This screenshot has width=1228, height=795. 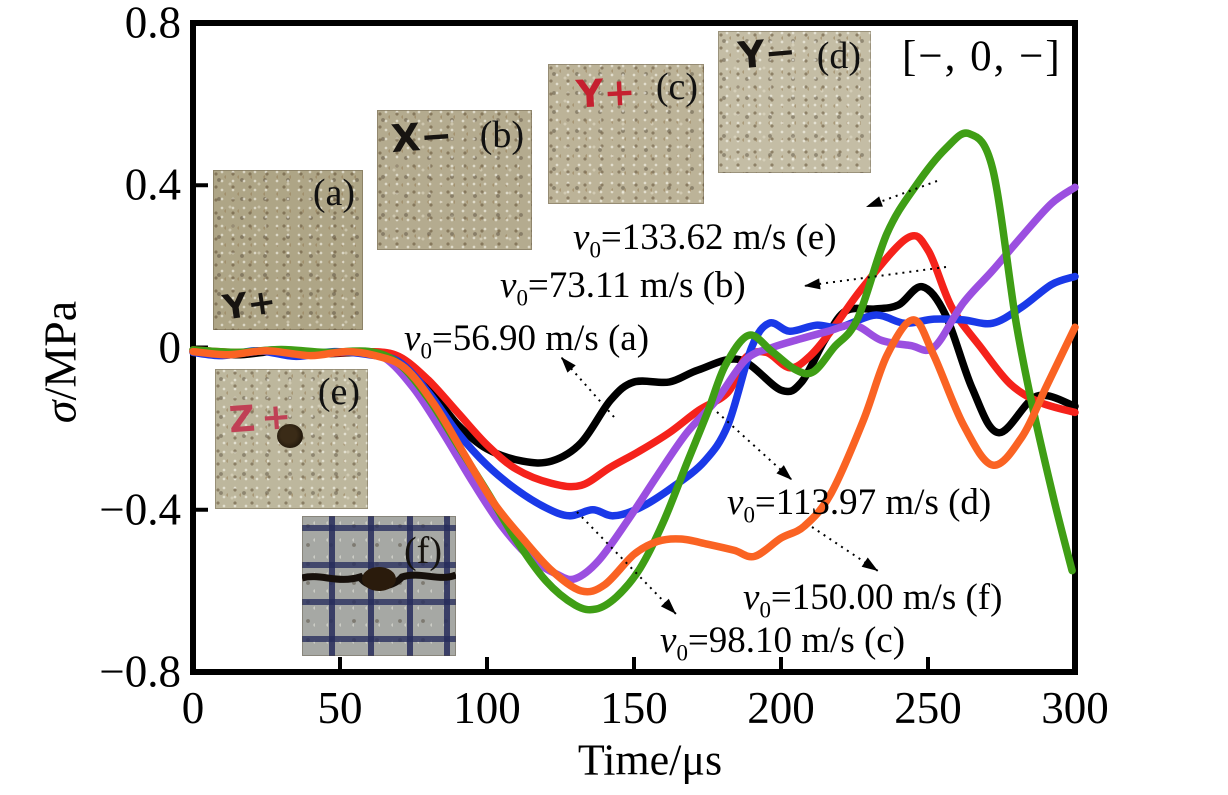 What do you see at coordinates (783, 643) in the screenshot?
I see `annotation-curve-c: v0=98.10 m/s (c)` at bounding box center [783, 643].